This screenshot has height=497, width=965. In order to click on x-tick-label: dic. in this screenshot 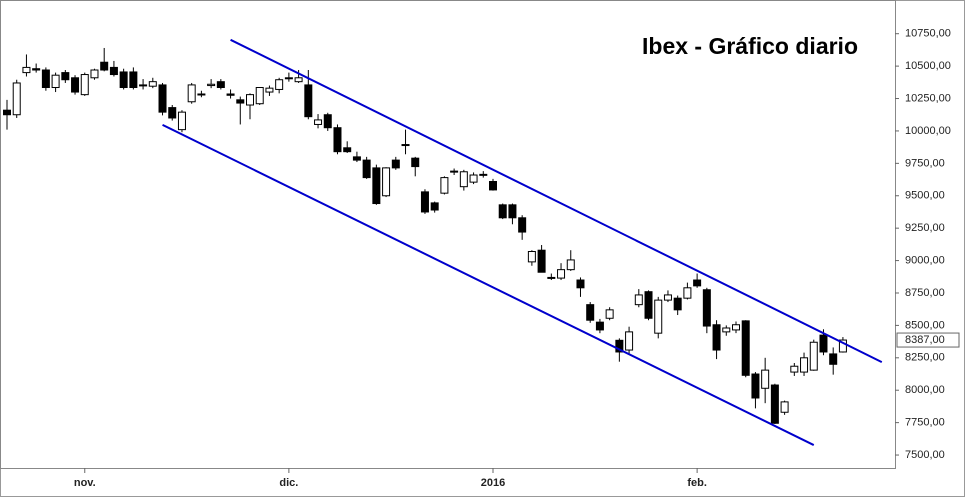, I will do `click(288, 483)`.